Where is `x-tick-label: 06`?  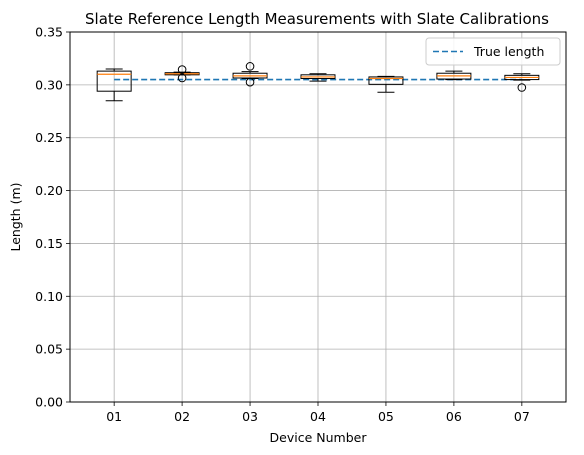
x-tick-label: 06 is located at coordinates (454, 416).